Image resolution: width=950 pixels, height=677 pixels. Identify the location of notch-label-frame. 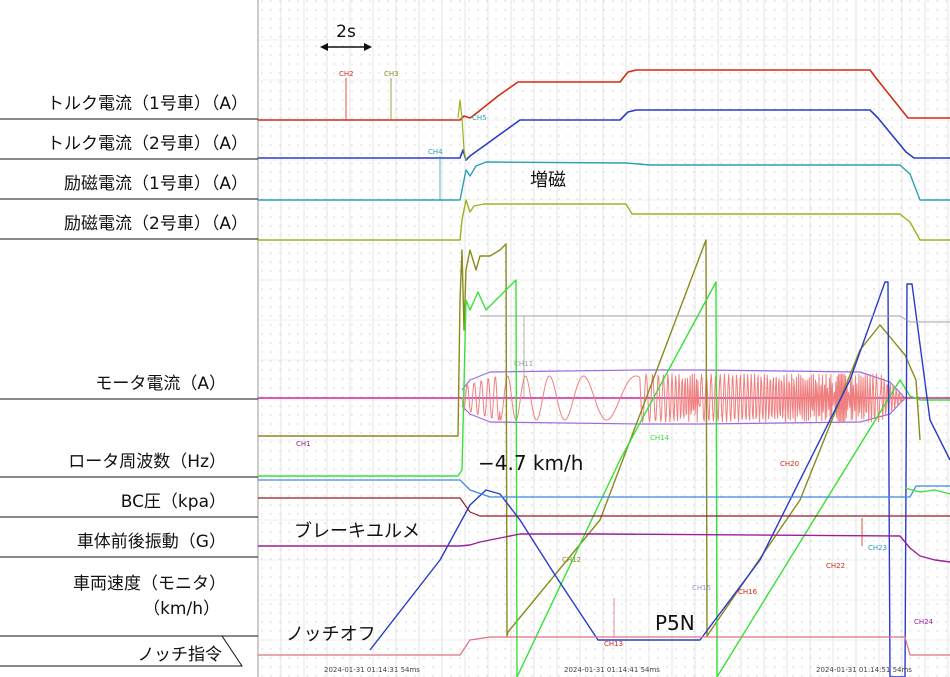
(121, 651).